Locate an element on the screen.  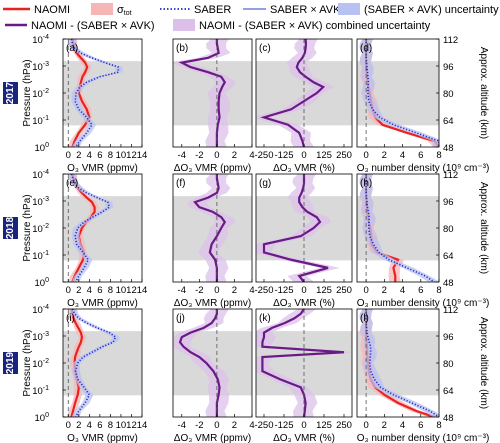
panel-letter: (a) is located at coordinates (72, 48).